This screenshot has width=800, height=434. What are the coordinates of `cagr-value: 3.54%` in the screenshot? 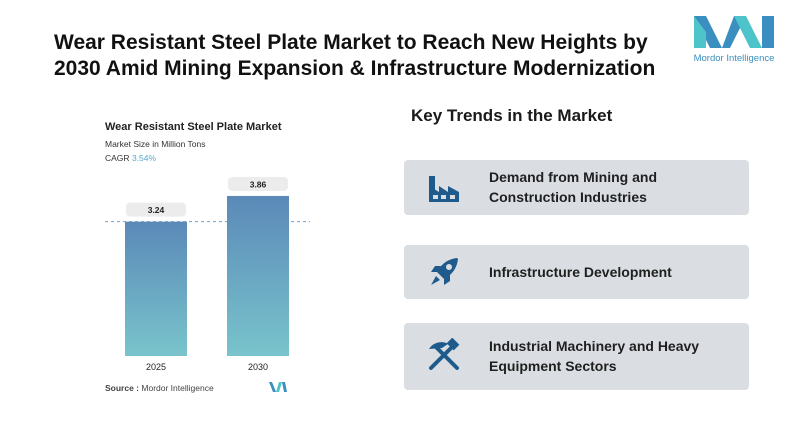 It's located at (144, 158).